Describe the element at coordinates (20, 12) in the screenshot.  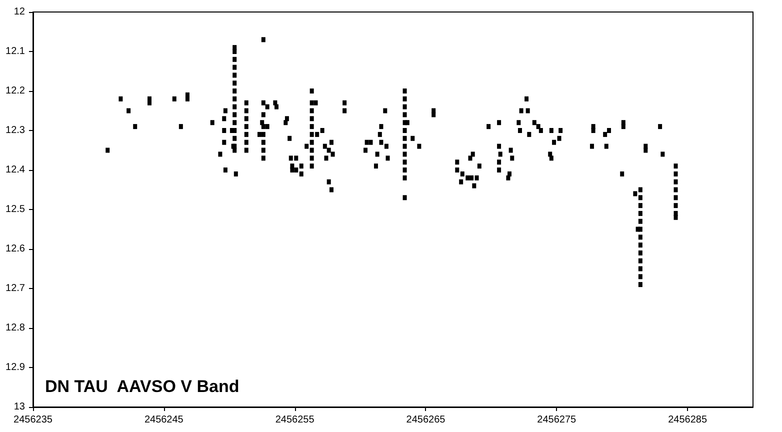
I see `y-tick-label: 12` at that location.